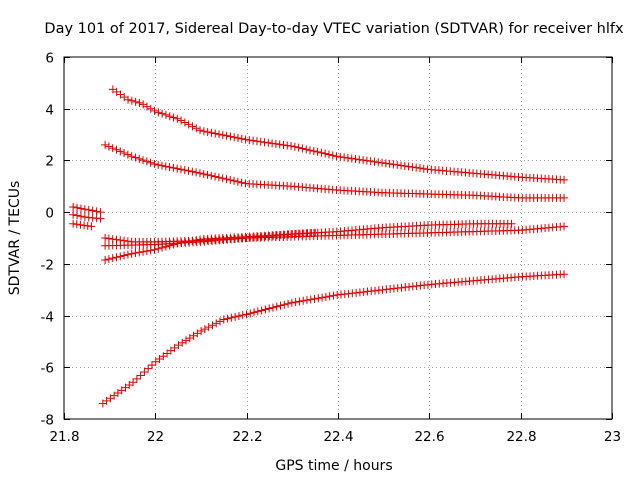 The height and width of the screenshot is (480, 640). What do you see at coordinates (521, 437) in the screenshot?
I see `x-tick-label: 22.8` at bounding box center [521, 437].